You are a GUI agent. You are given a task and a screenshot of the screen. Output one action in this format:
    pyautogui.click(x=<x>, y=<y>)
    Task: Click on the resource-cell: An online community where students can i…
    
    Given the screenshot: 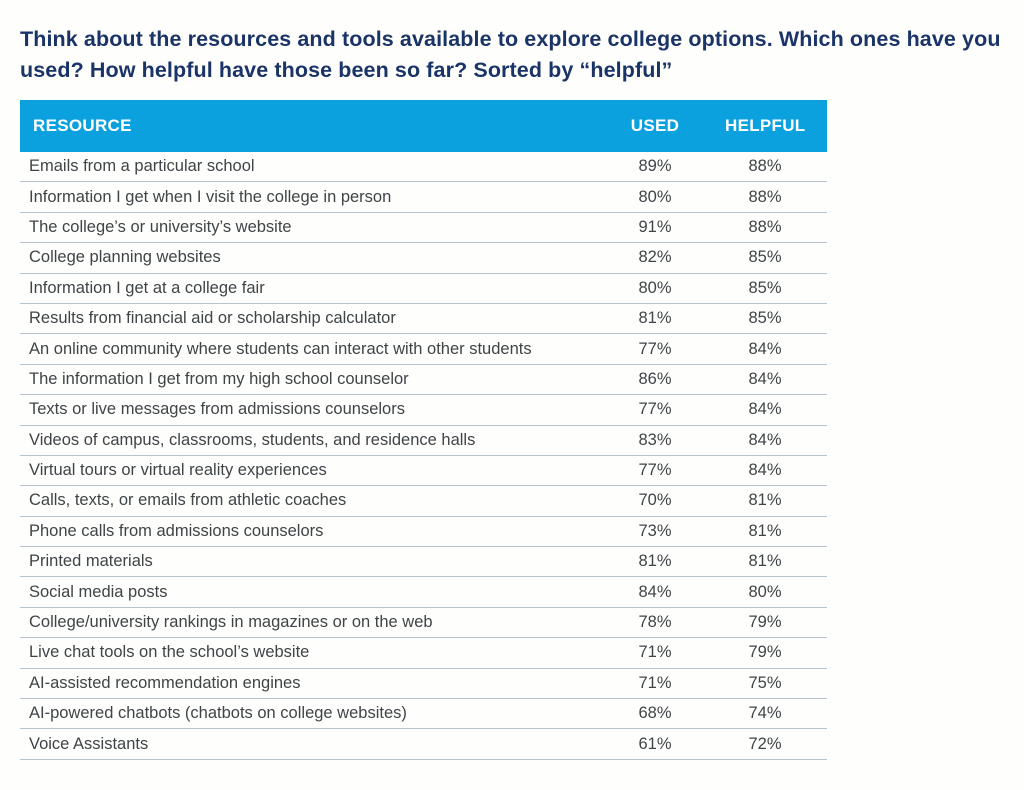 What is the action you would take?
    pyautogui.click(x=280, y=348)
    